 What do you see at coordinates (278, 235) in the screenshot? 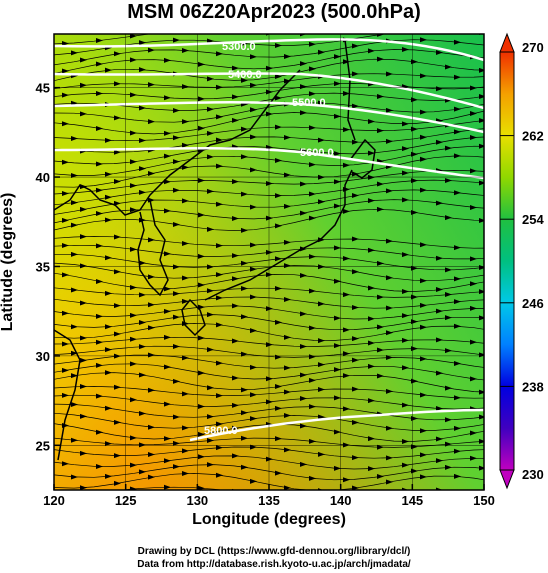
I see `coastline-honshu` at bounding box center [278, 235].